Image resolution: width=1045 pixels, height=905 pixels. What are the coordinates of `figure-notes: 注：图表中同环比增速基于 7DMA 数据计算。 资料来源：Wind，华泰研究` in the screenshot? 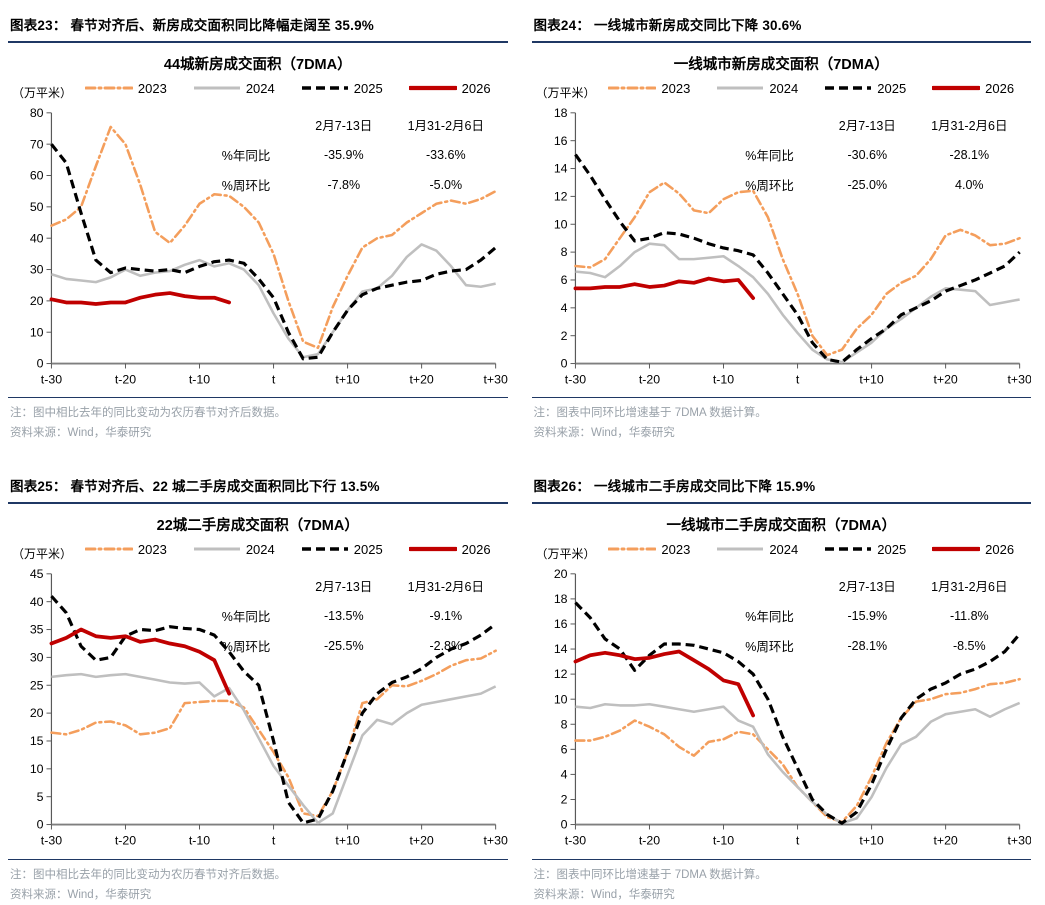 It's located at (781, 881).